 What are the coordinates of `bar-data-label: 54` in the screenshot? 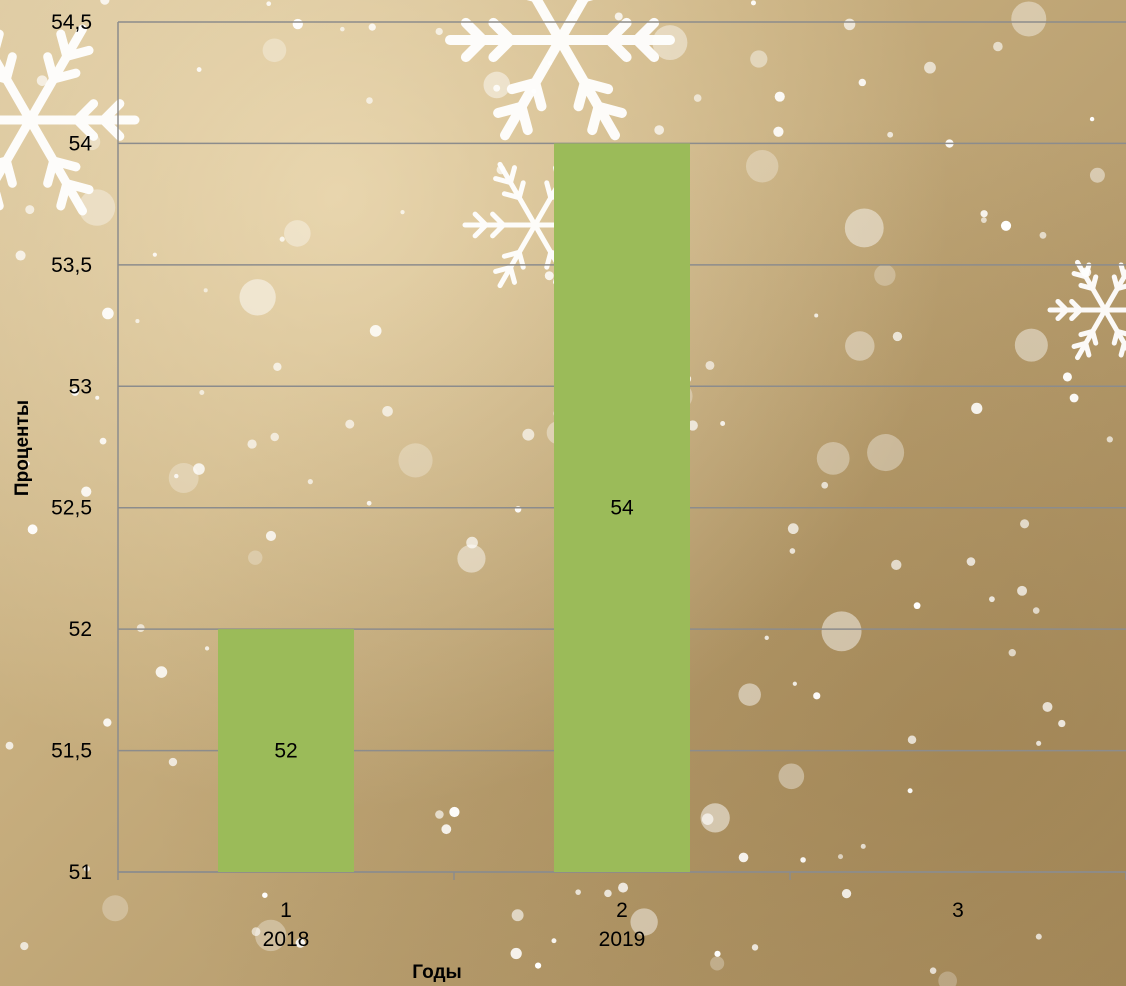 It's located at (622, 508).